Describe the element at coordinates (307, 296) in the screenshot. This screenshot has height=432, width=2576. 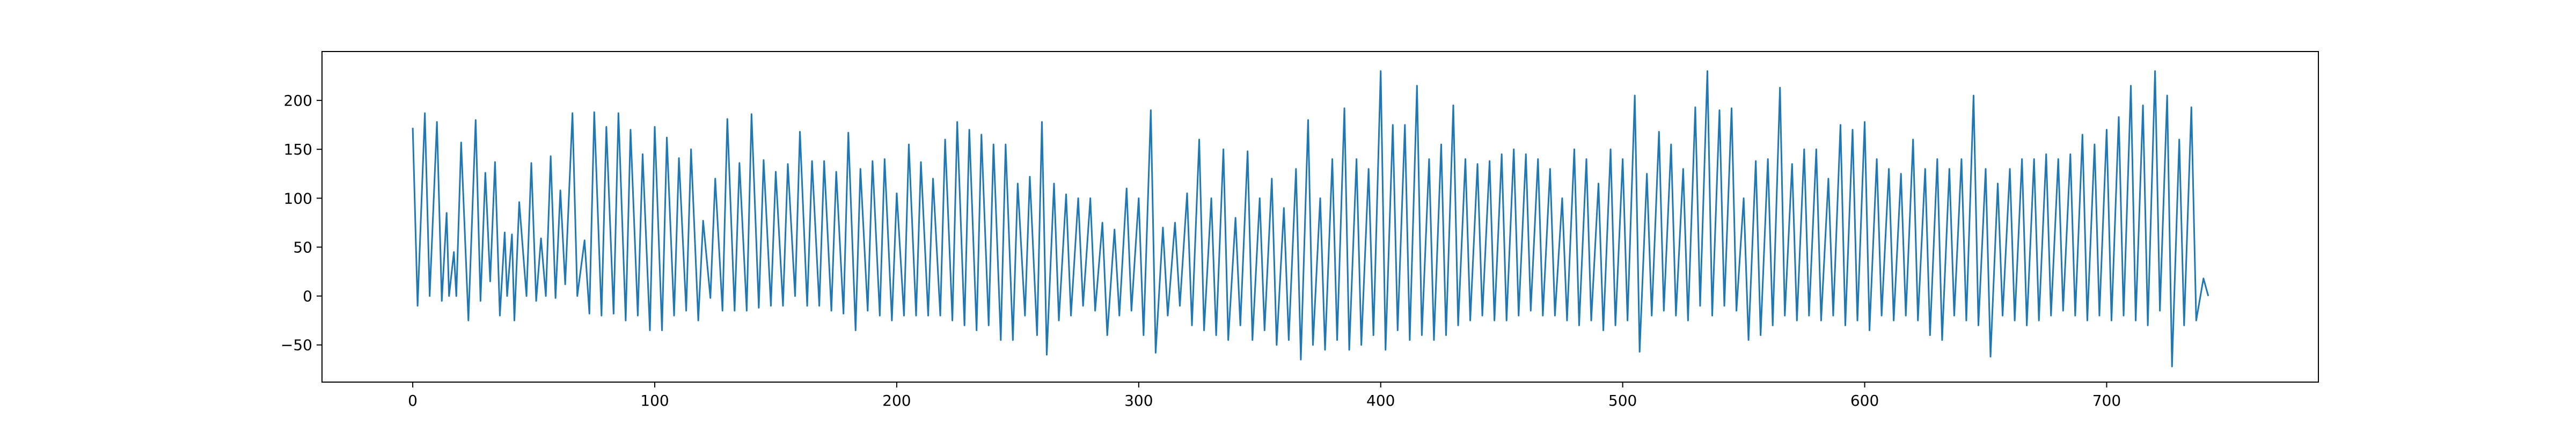
I see `y-tick-label: 0` at that location.